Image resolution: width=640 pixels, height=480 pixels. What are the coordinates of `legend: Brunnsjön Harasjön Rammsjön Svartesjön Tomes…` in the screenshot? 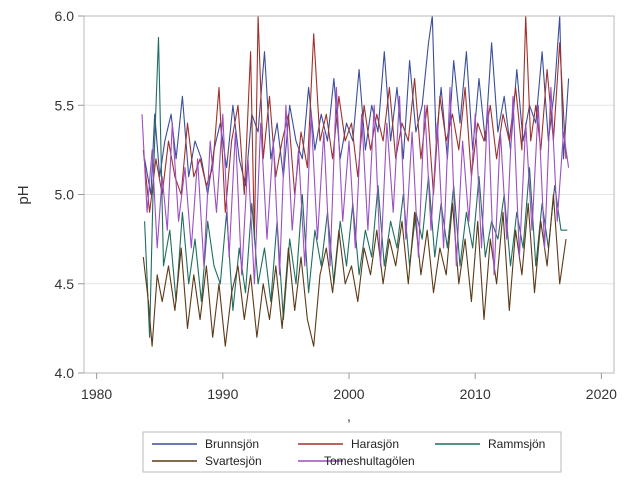 It's located at (352, 452).